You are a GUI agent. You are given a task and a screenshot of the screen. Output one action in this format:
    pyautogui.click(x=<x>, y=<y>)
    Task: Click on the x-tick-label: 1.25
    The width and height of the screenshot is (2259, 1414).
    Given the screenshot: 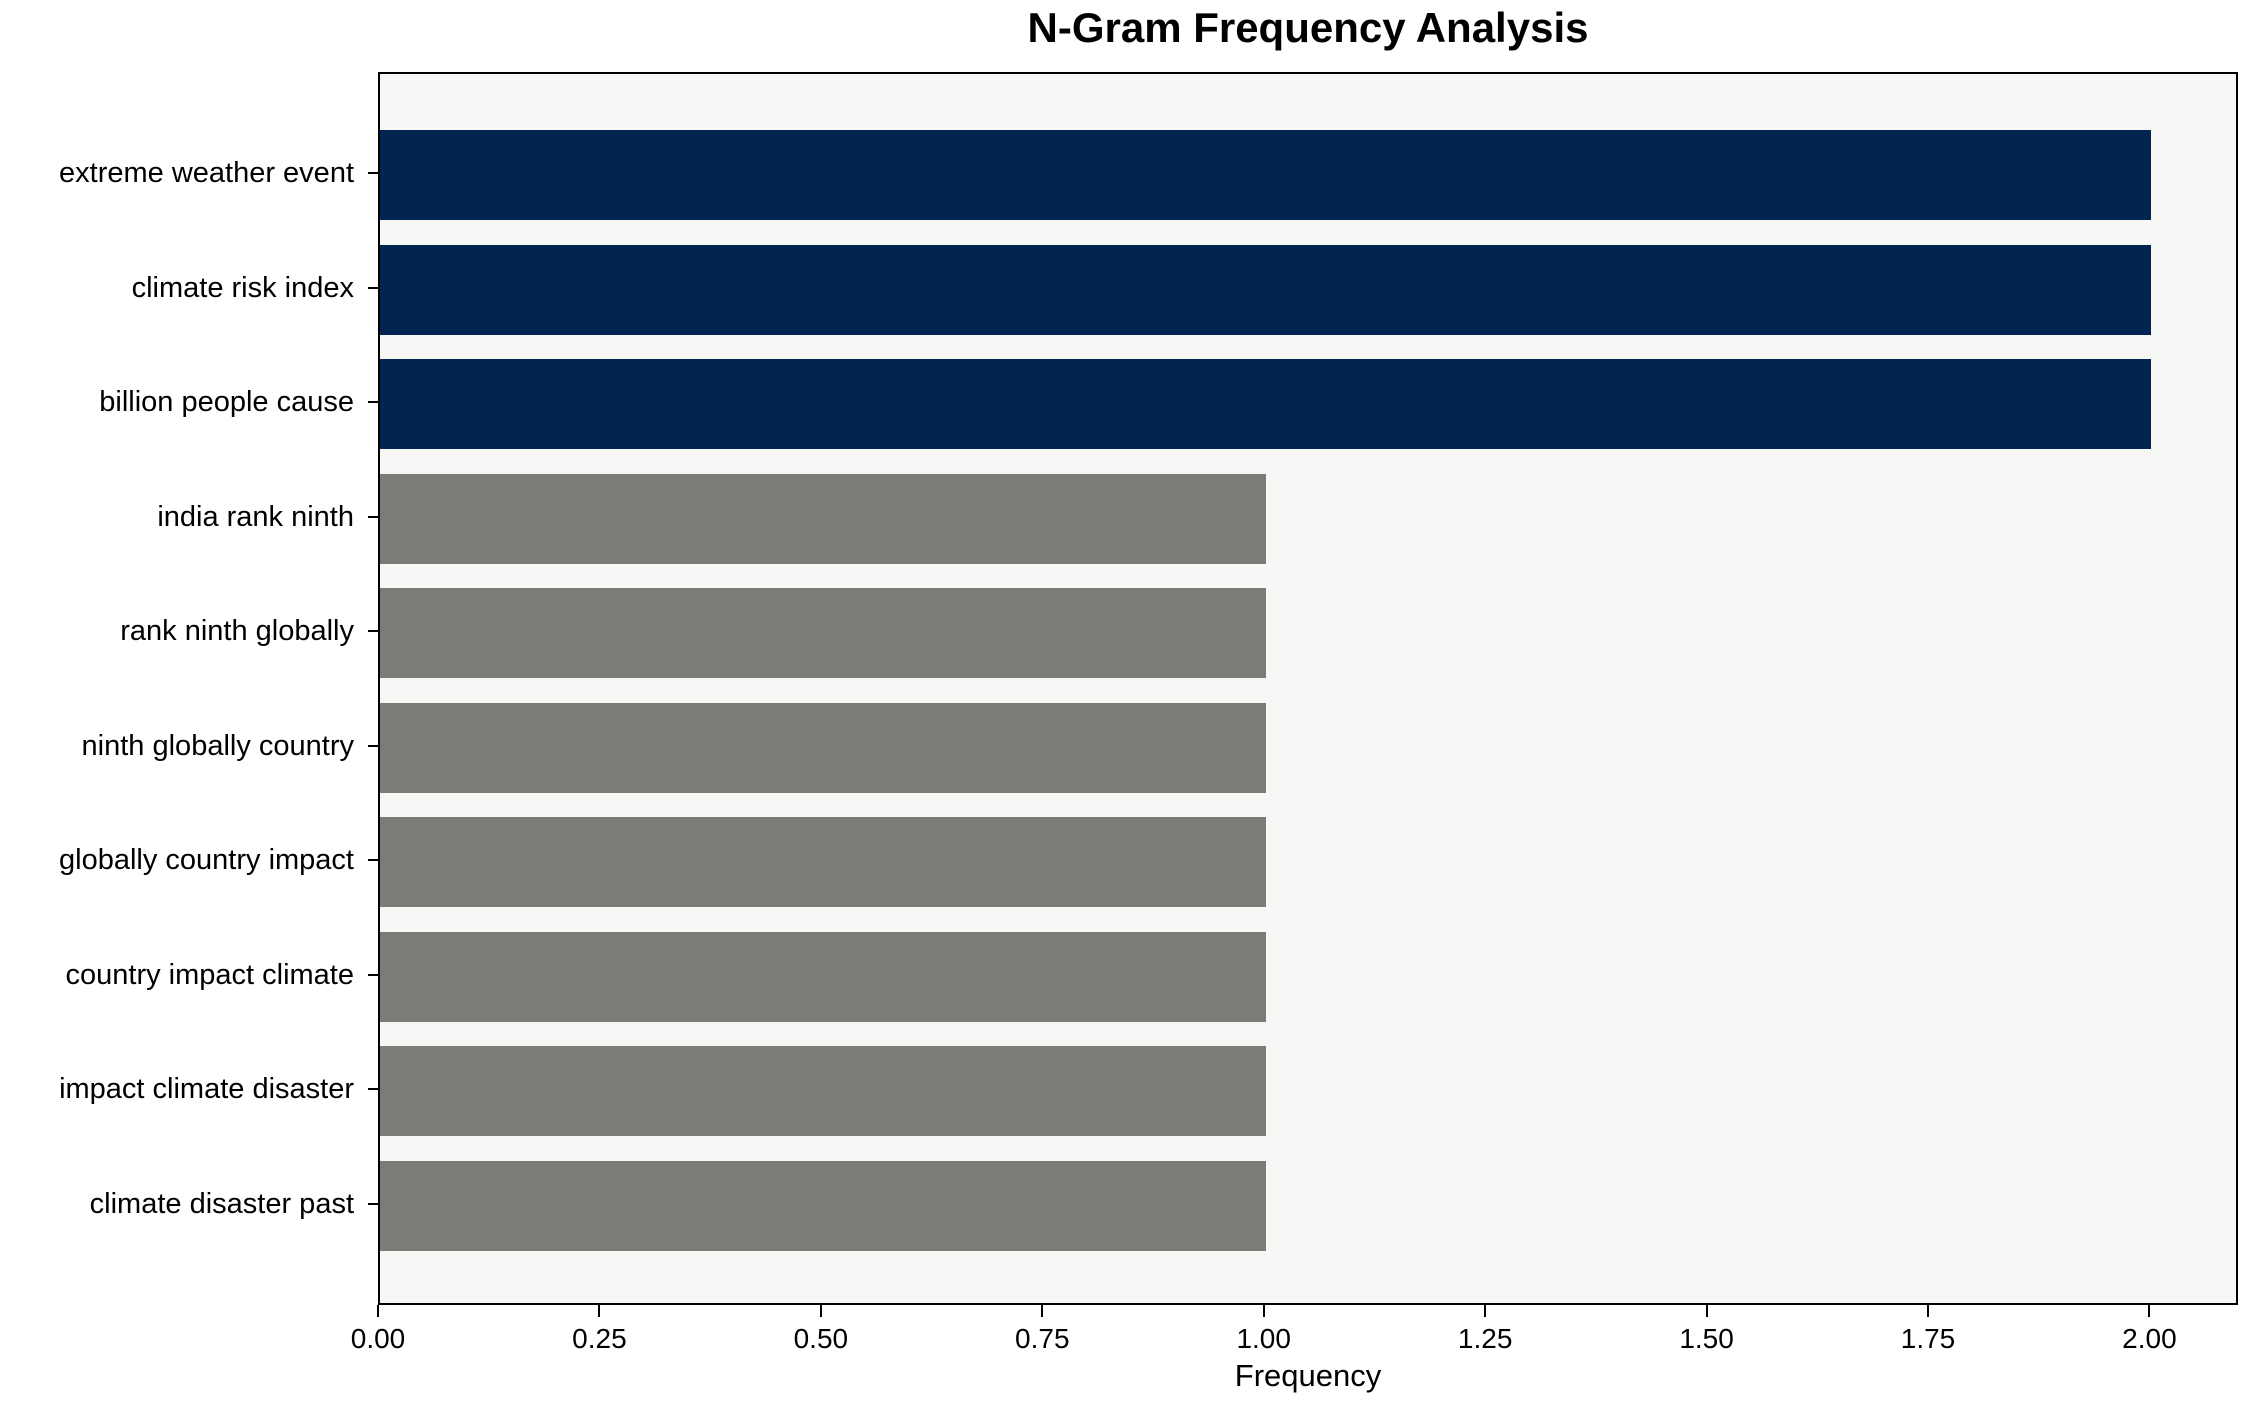 What is the action you would take?
    pyautogui.click(x=1485, y=1338)
    